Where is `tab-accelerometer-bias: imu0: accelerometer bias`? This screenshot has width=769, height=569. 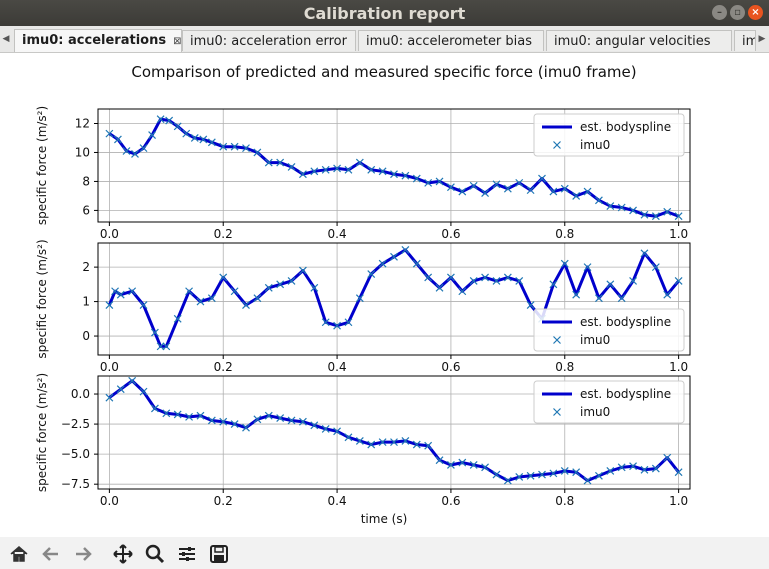
tab-accelerometer-bias: imu0: accelerometer bias is located at coordinates (451, 40).